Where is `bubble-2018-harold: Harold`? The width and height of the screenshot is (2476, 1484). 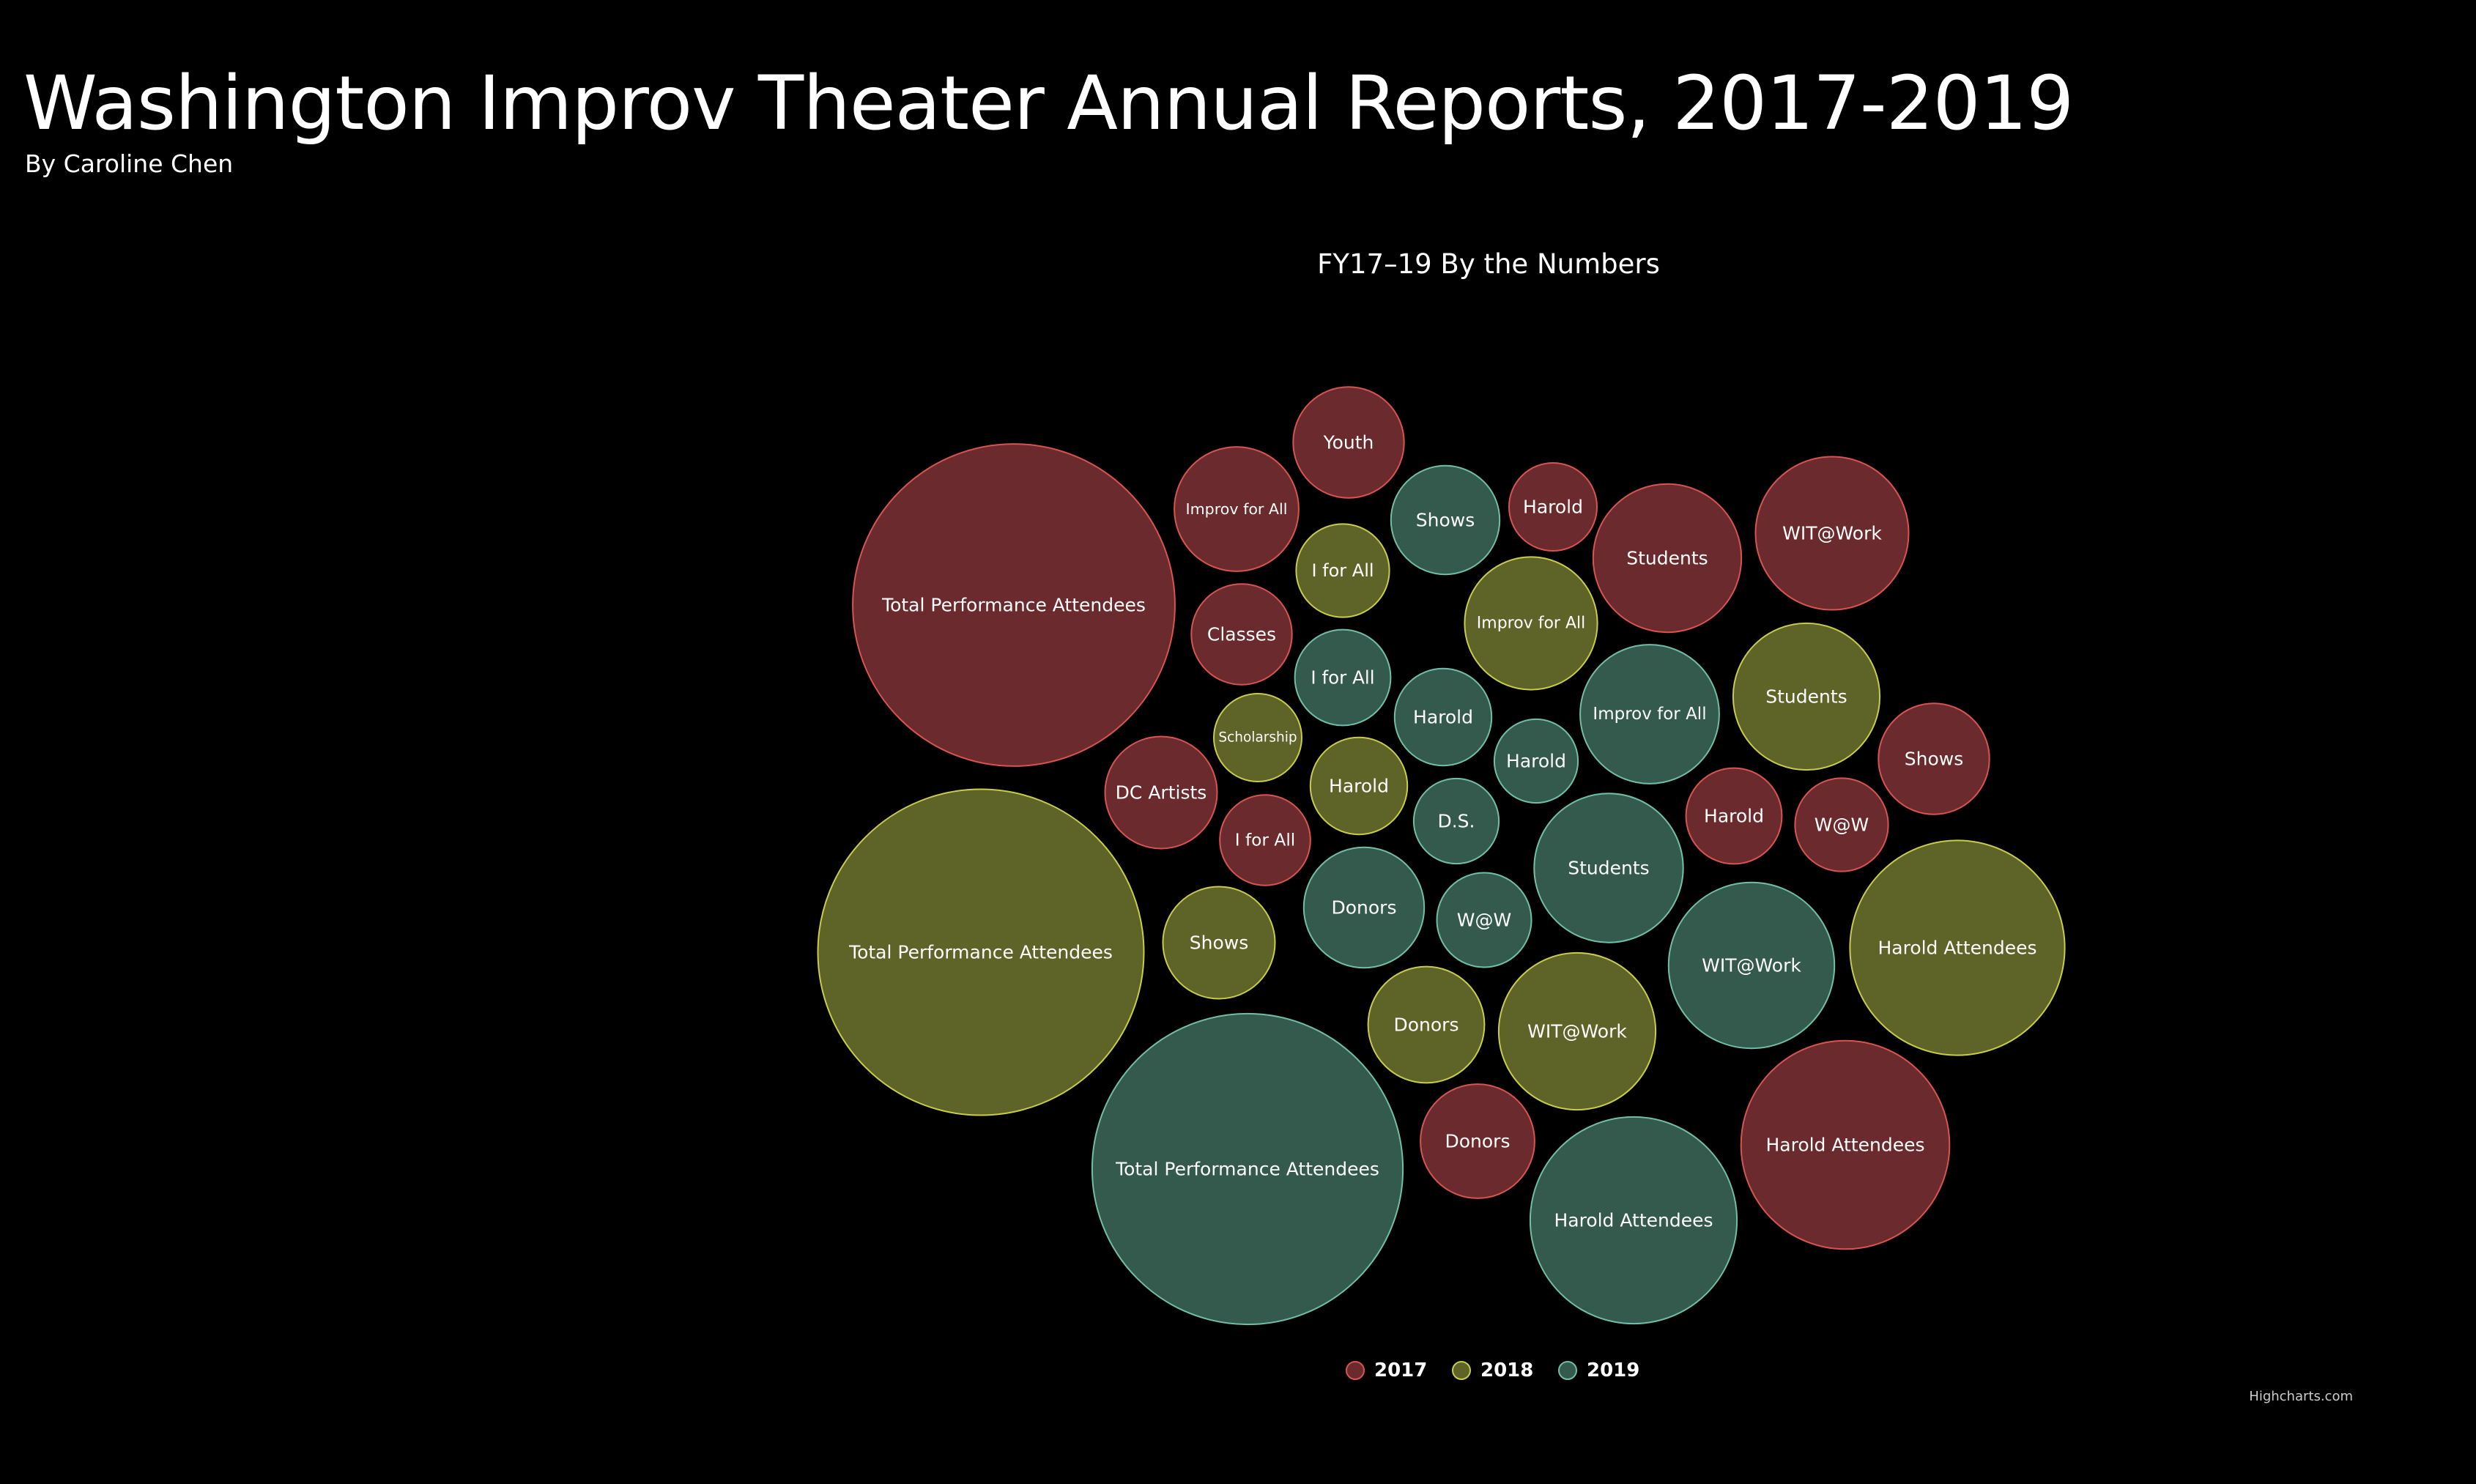 bubble-2018-harold: Harold is located at coordinates (1359, 786).